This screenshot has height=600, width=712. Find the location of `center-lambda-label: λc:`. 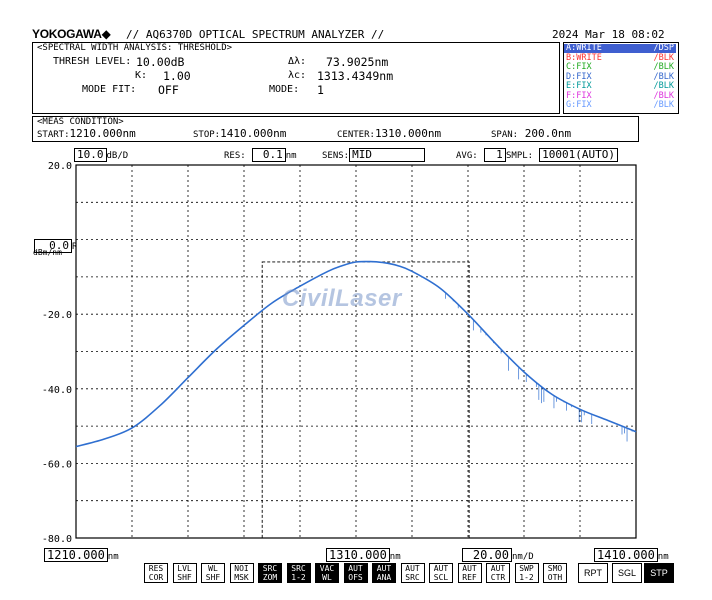

center-lambda-label: λc: is located at coordinates (297, 75).